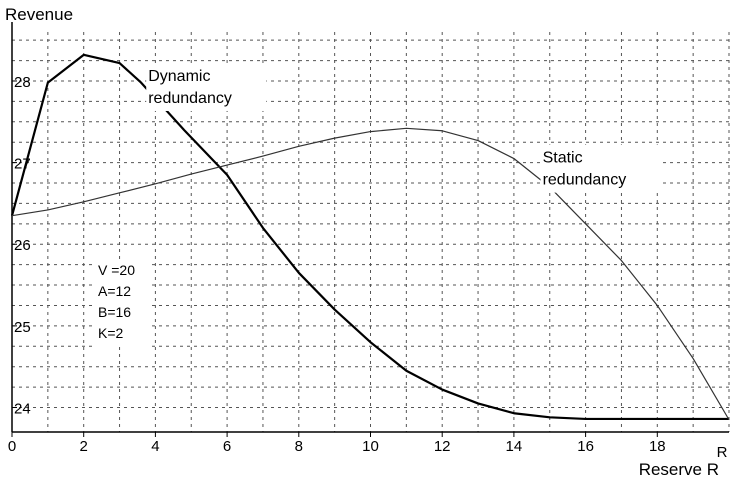 This screenshot has height=481, width=730. Describe the element at coordinates (585, 446) in the screenshot. I see `x-tick-label: 16` at that location.